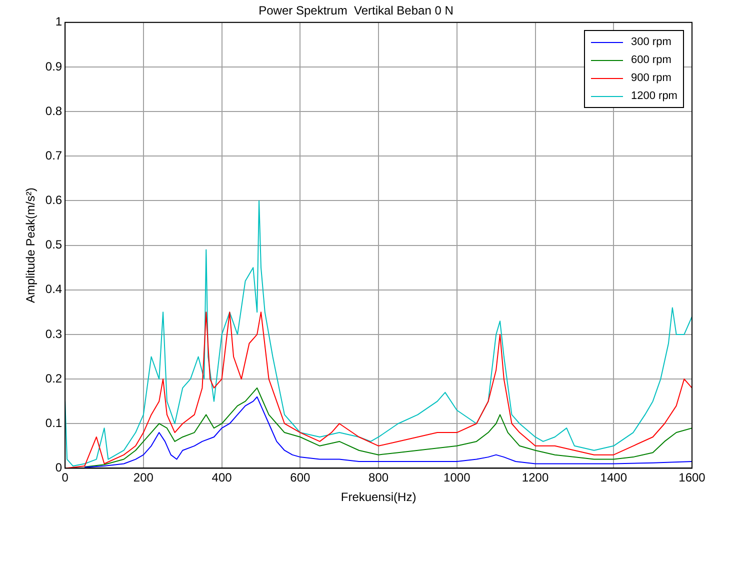 This screenshot has height=567, width=740. I want to click on x-tick-label: 1000, so click(457, 477).